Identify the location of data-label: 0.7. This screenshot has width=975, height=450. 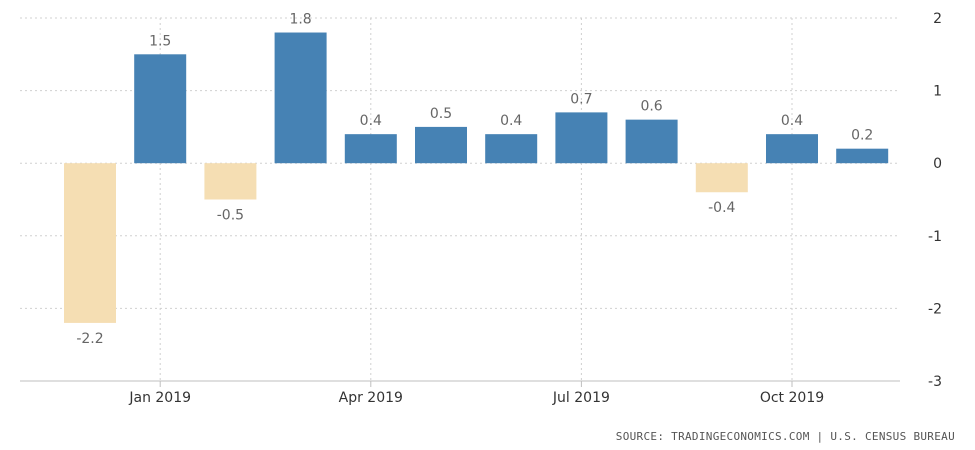
(581, 99).